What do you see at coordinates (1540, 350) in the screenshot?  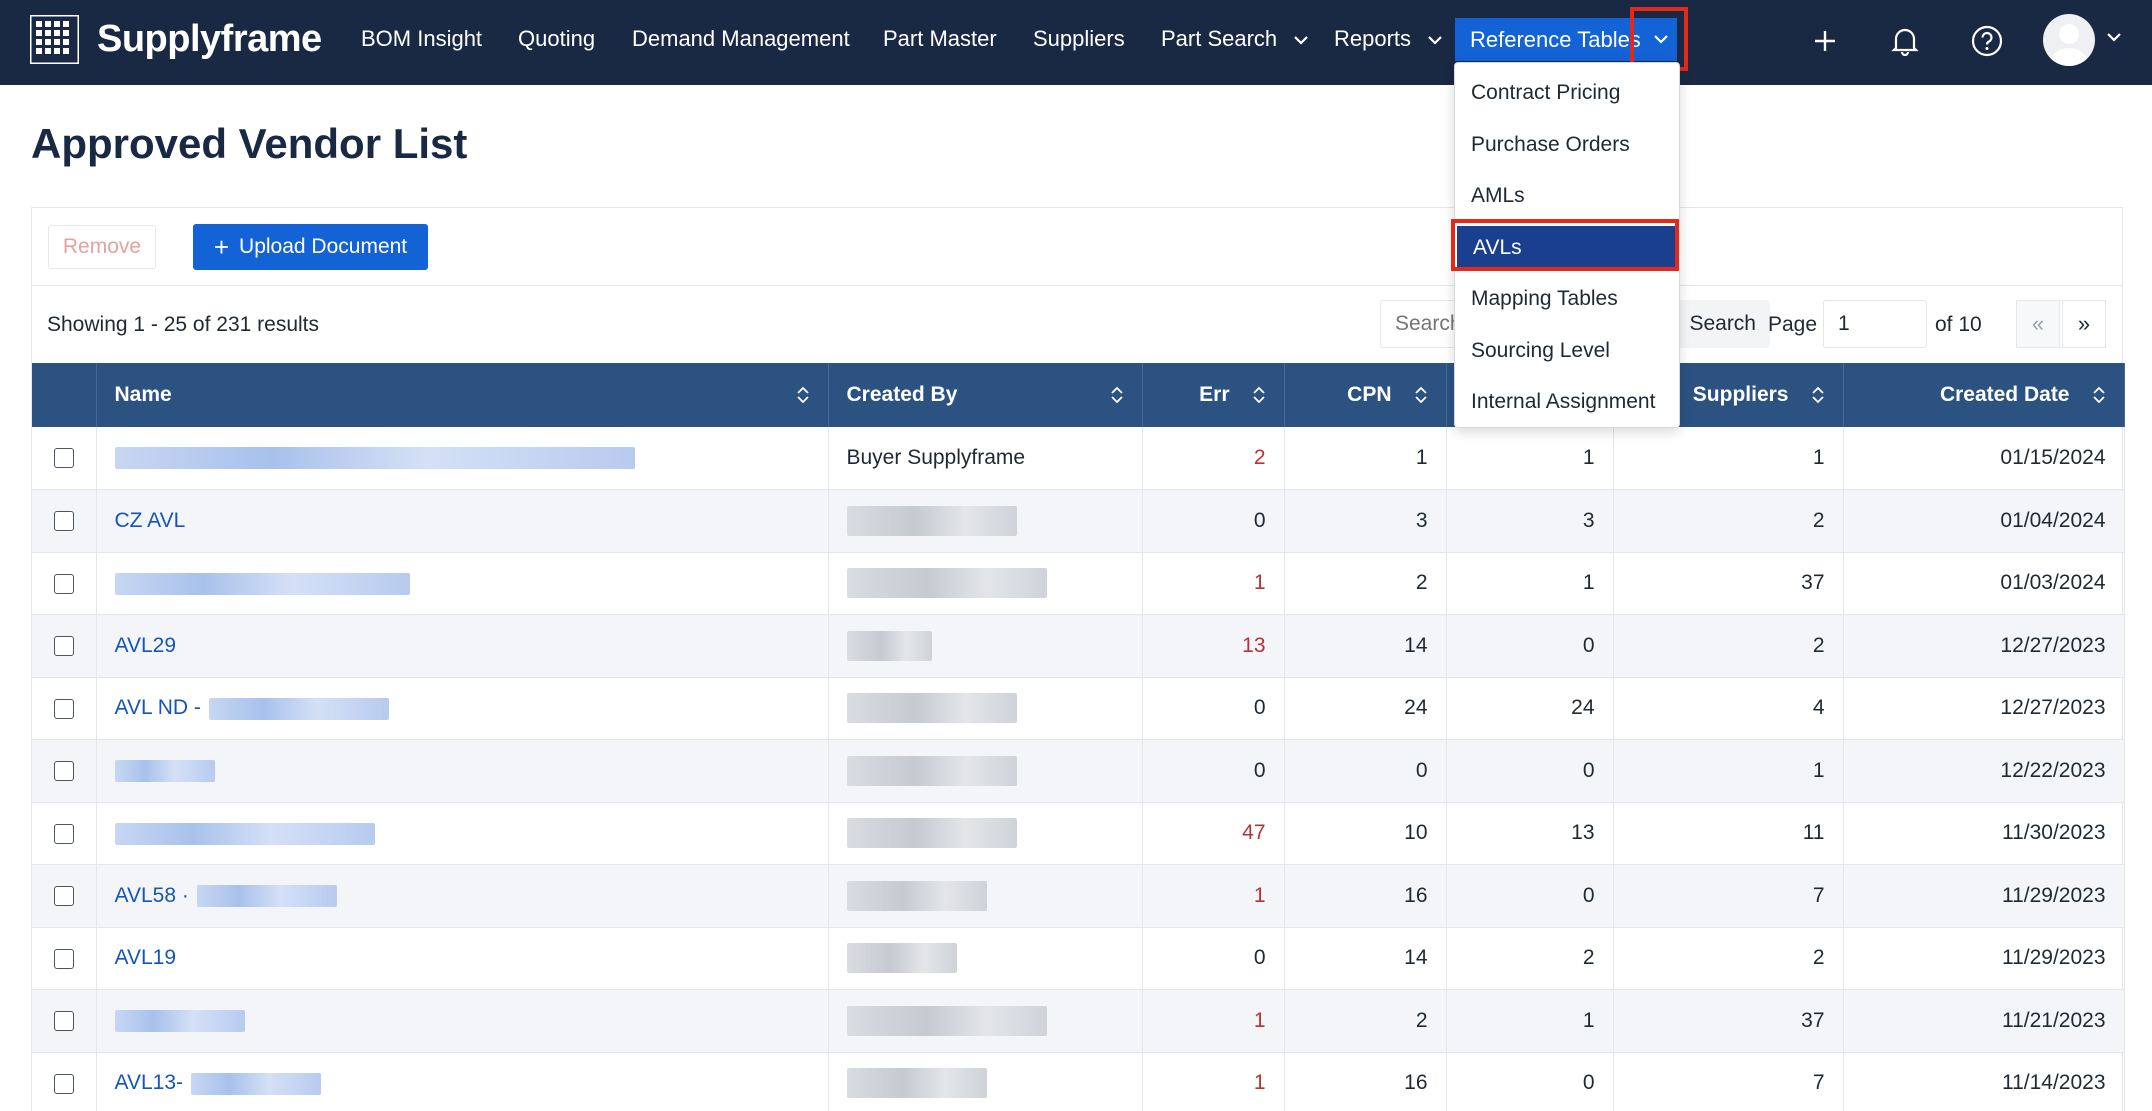 I see `menu-item-sourcing-level: Sourcing Level` at bounding box center [1540, 350].